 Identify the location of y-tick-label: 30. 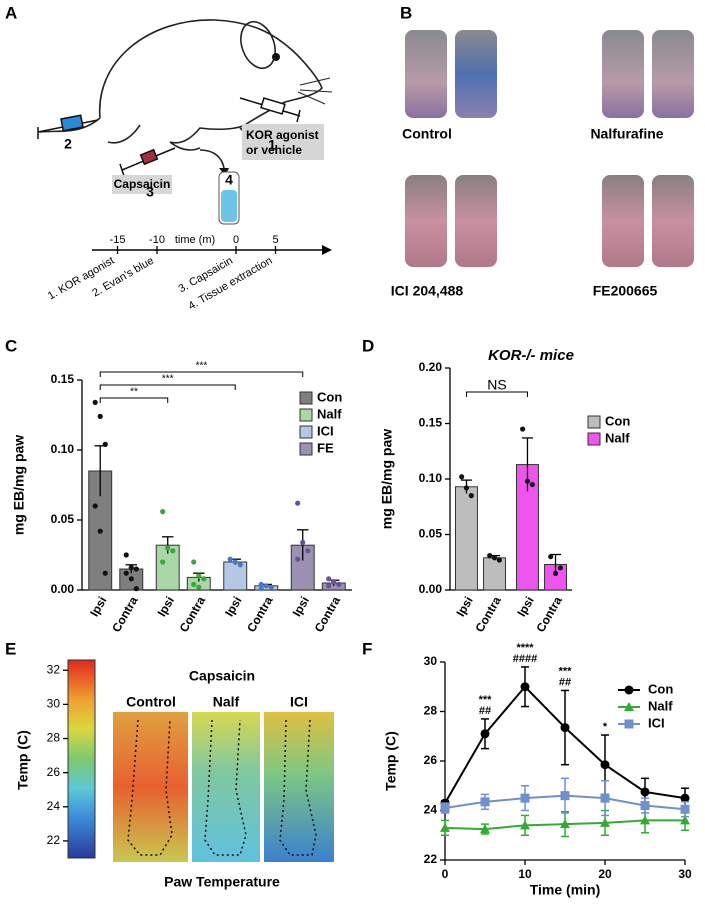
(431, 661).